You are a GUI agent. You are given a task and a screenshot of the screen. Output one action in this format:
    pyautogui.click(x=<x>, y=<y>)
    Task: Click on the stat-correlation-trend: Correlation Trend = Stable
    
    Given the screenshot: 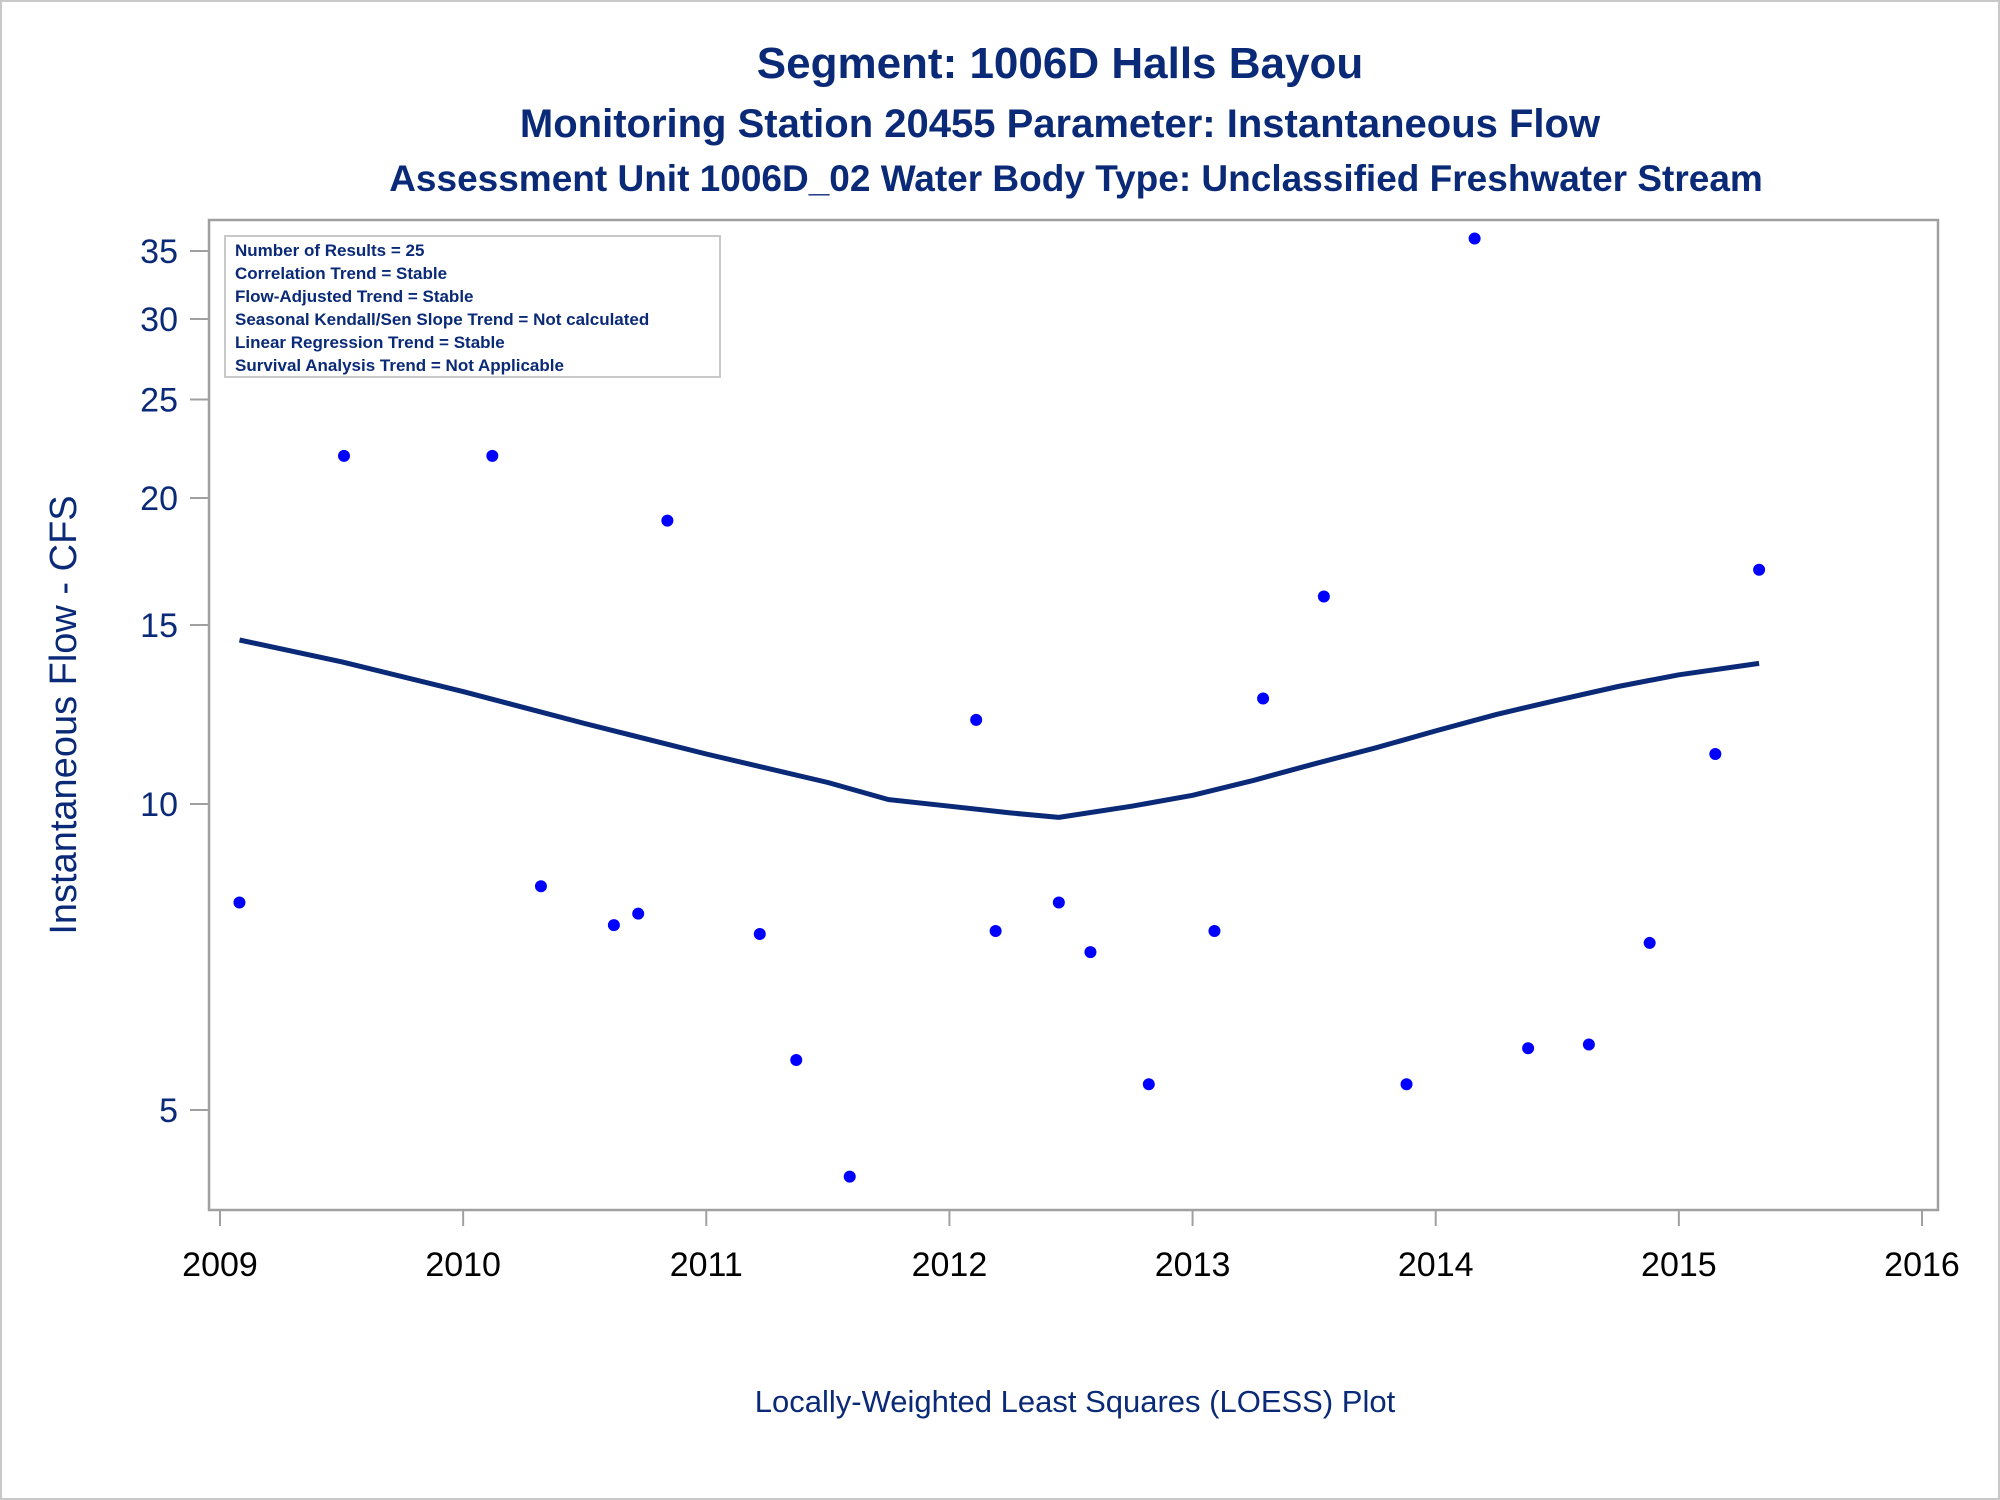 What is the action you would take?
    pyautogui.click(x=341, y=273)
    